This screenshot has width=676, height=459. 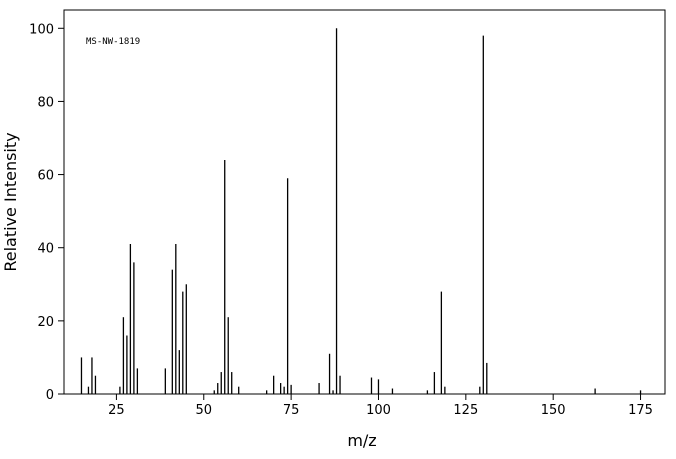 What do you see at coordinates (640, 410) in the screenshot?
I see `x-tick-label: 175` at bounding box center [640, 410].